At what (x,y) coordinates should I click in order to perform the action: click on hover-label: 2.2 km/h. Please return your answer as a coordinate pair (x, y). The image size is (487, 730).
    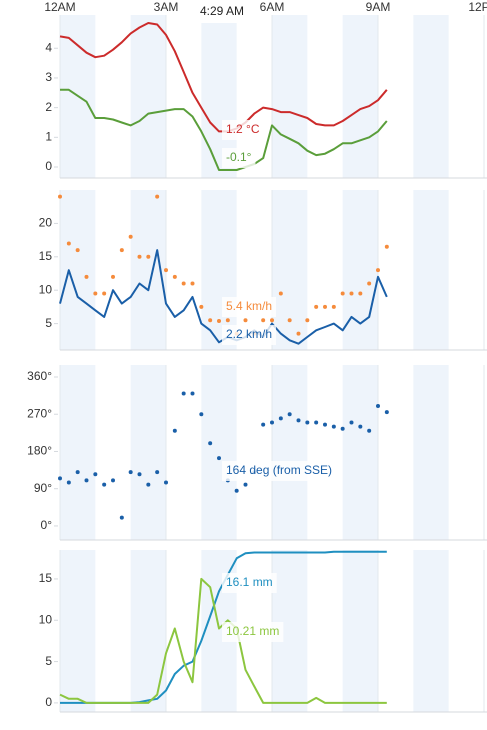
    Looking at the image, I should click on (249, 334).